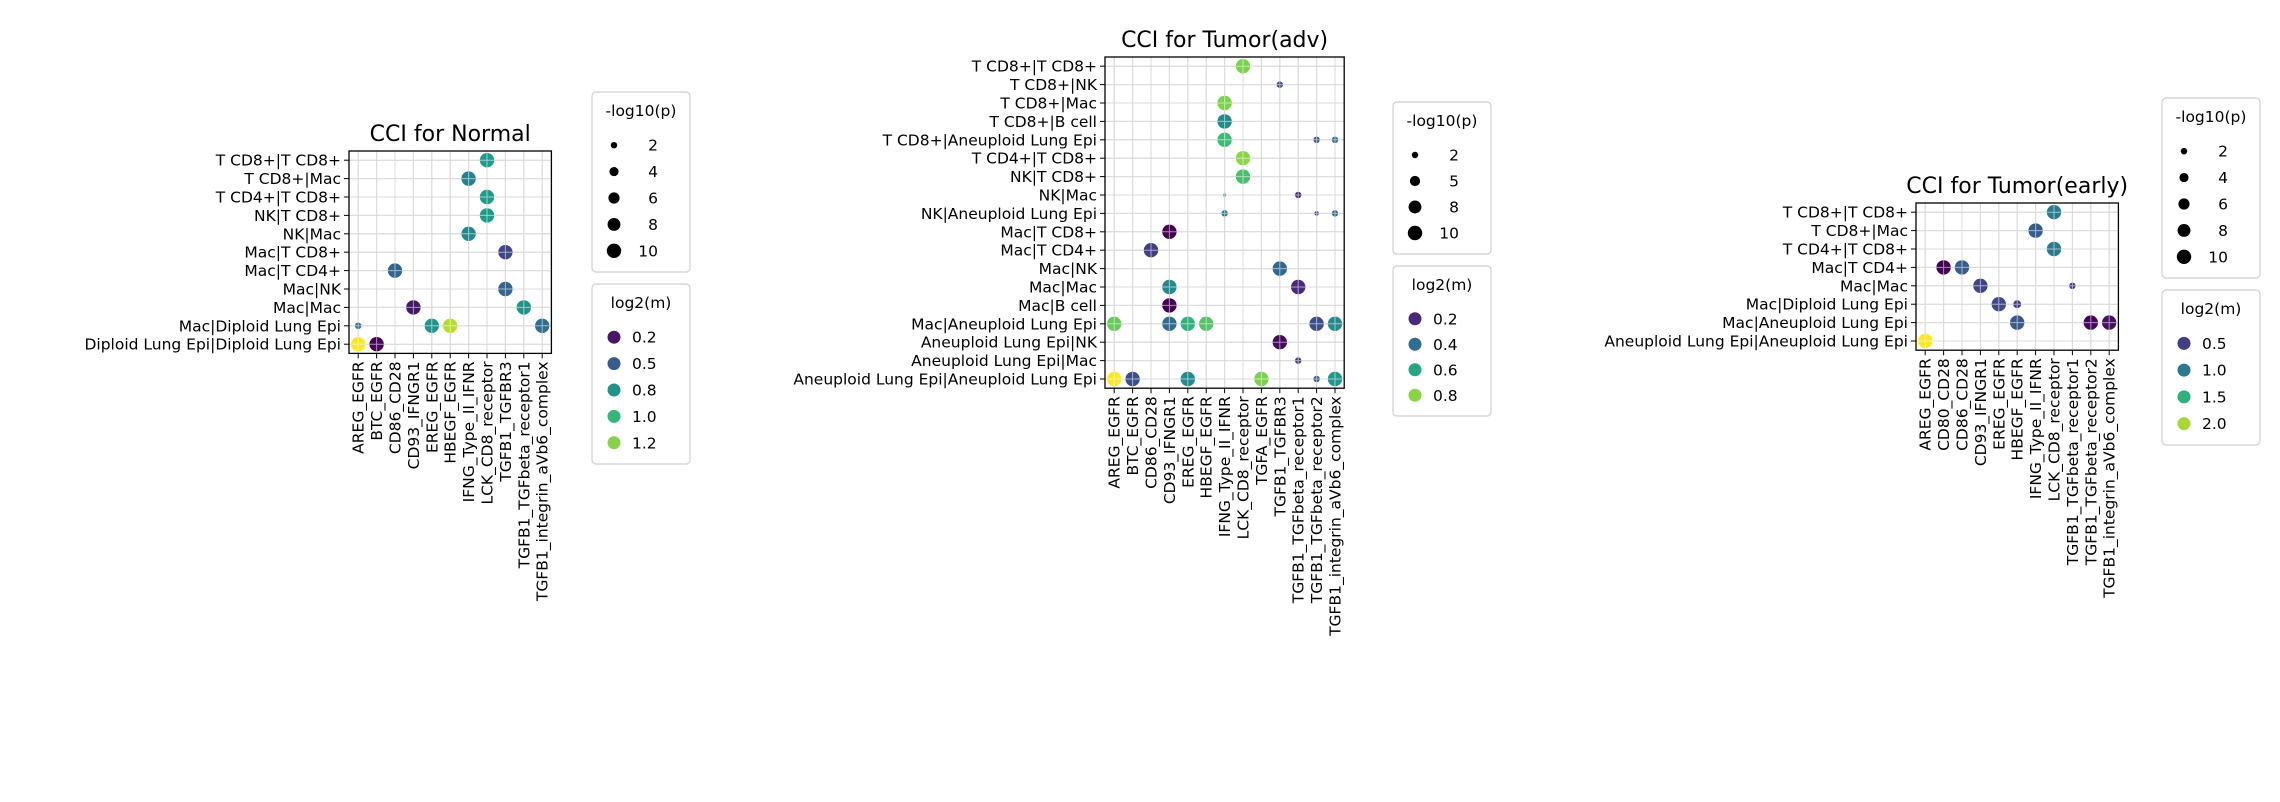  What do you see at coordinates (1442, 178) in the screenshot?
I see `size-legend-box` at bounding box center [1442, 178].